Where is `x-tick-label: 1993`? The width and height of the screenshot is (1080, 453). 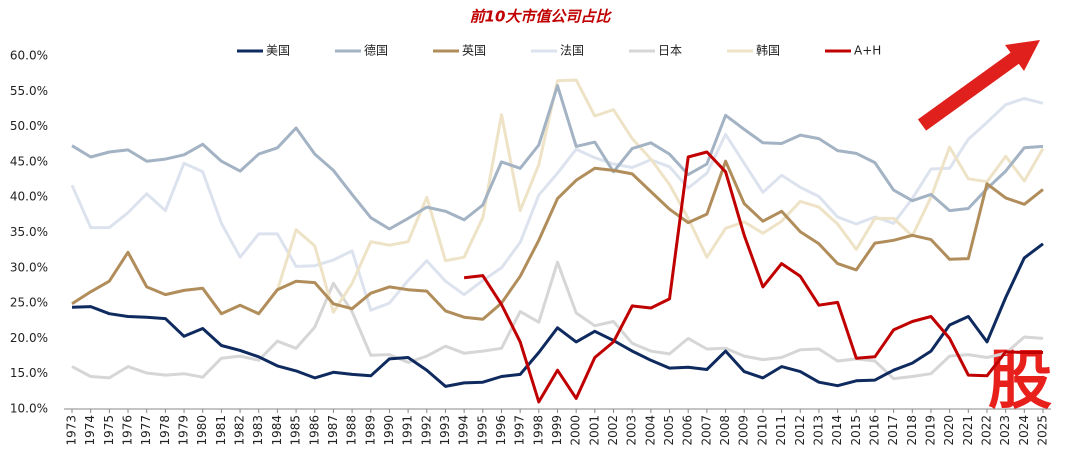
x-tick-label: 1993 is located at coordinates (445, 430).